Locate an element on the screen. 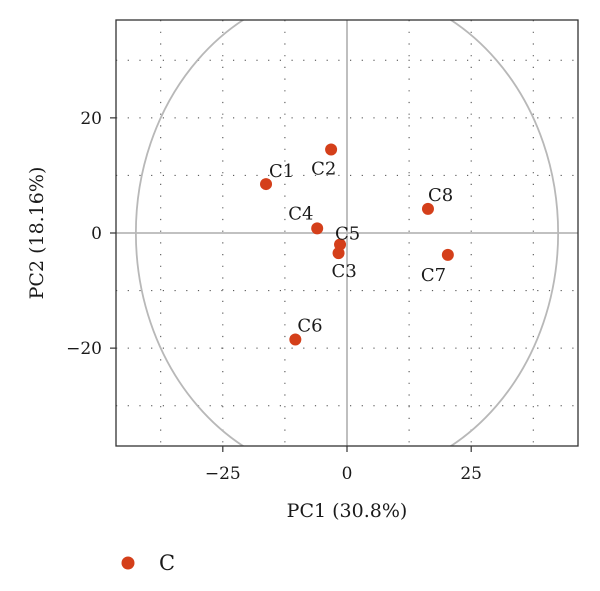 This screenshot has width=600, height=591. data-point-c5 is located at coordinates (340, 244).